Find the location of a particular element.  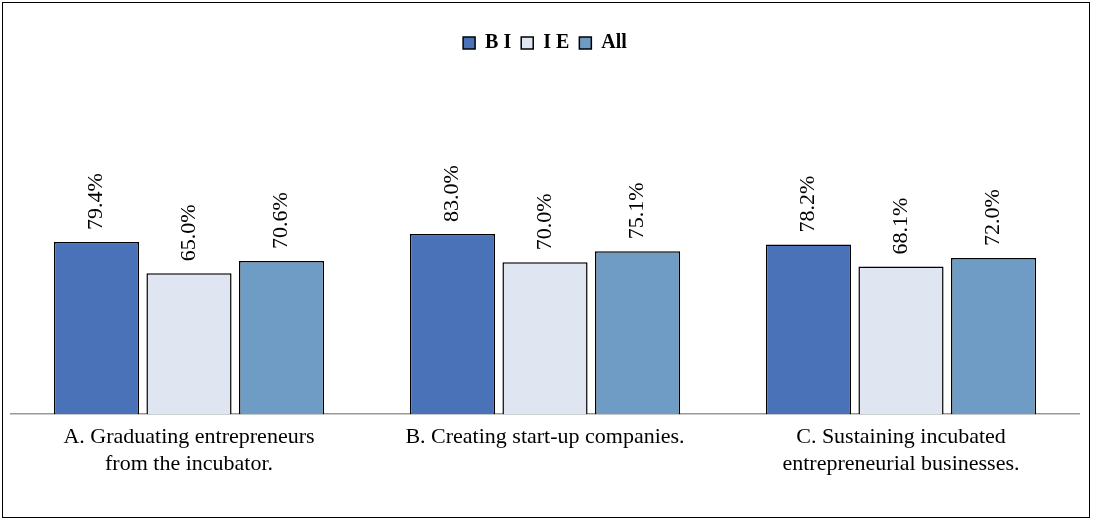

data-label: 78.2% is located at coordinates (807, 204).